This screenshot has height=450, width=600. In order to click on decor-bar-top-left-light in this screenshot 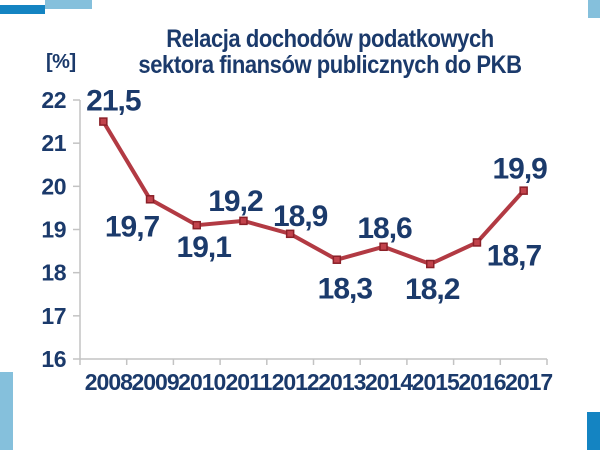, I will do `click(68, 4)`.